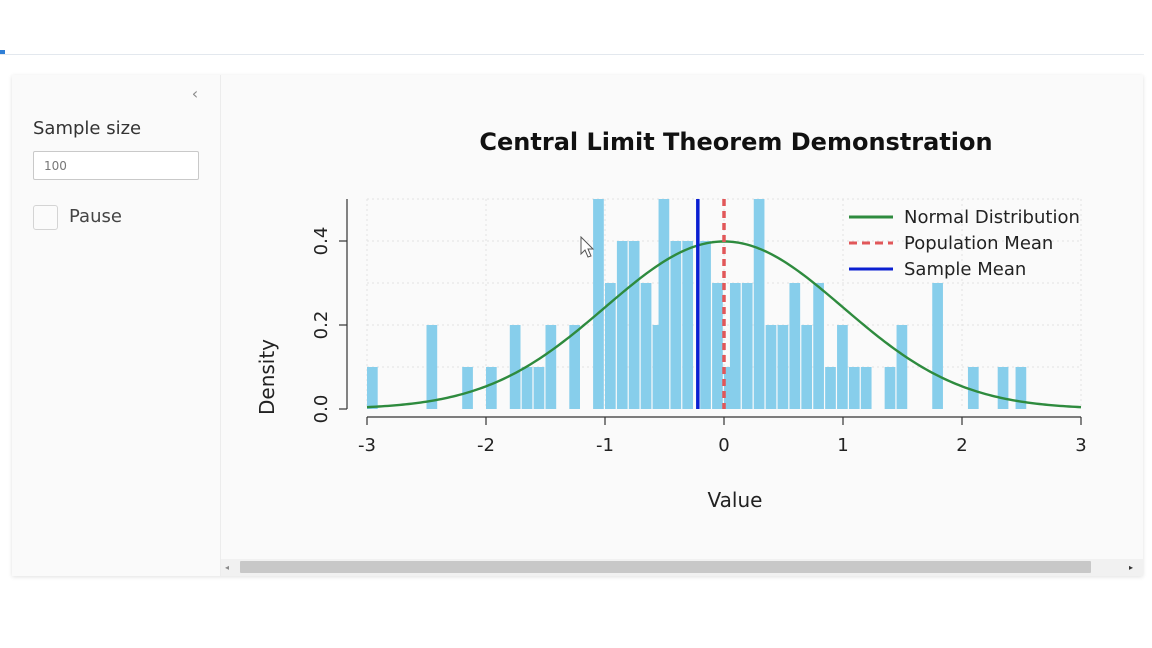 The width and height of the screenshot is (1152, 648). What do you see at coordinates (978, 243) in the screenshot?
I see `legend-label: Population Mean` at bounding box center [978, 243].